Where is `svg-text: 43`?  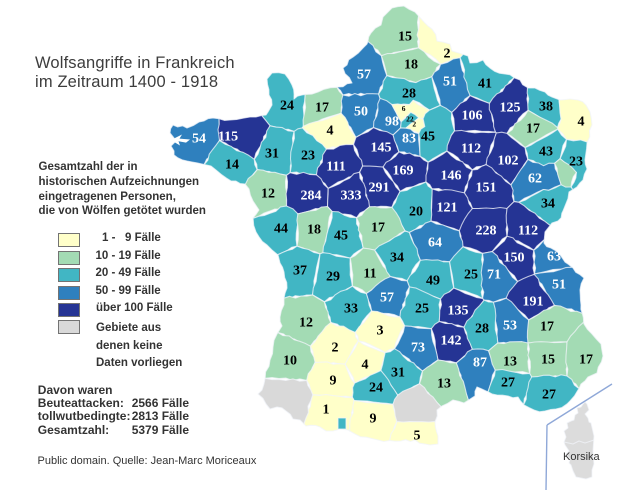
svg-text: 43 is located at coordinates (546, 152).